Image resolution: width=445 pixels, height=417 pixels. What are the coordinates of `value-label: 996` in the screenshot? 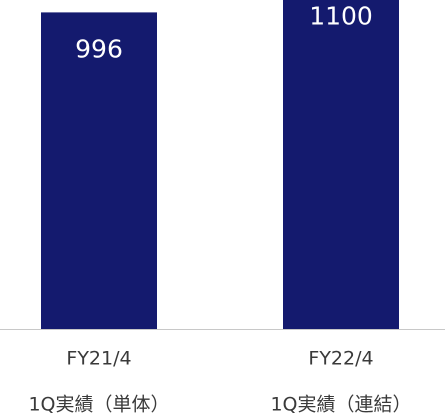 It's located at (99, 48).